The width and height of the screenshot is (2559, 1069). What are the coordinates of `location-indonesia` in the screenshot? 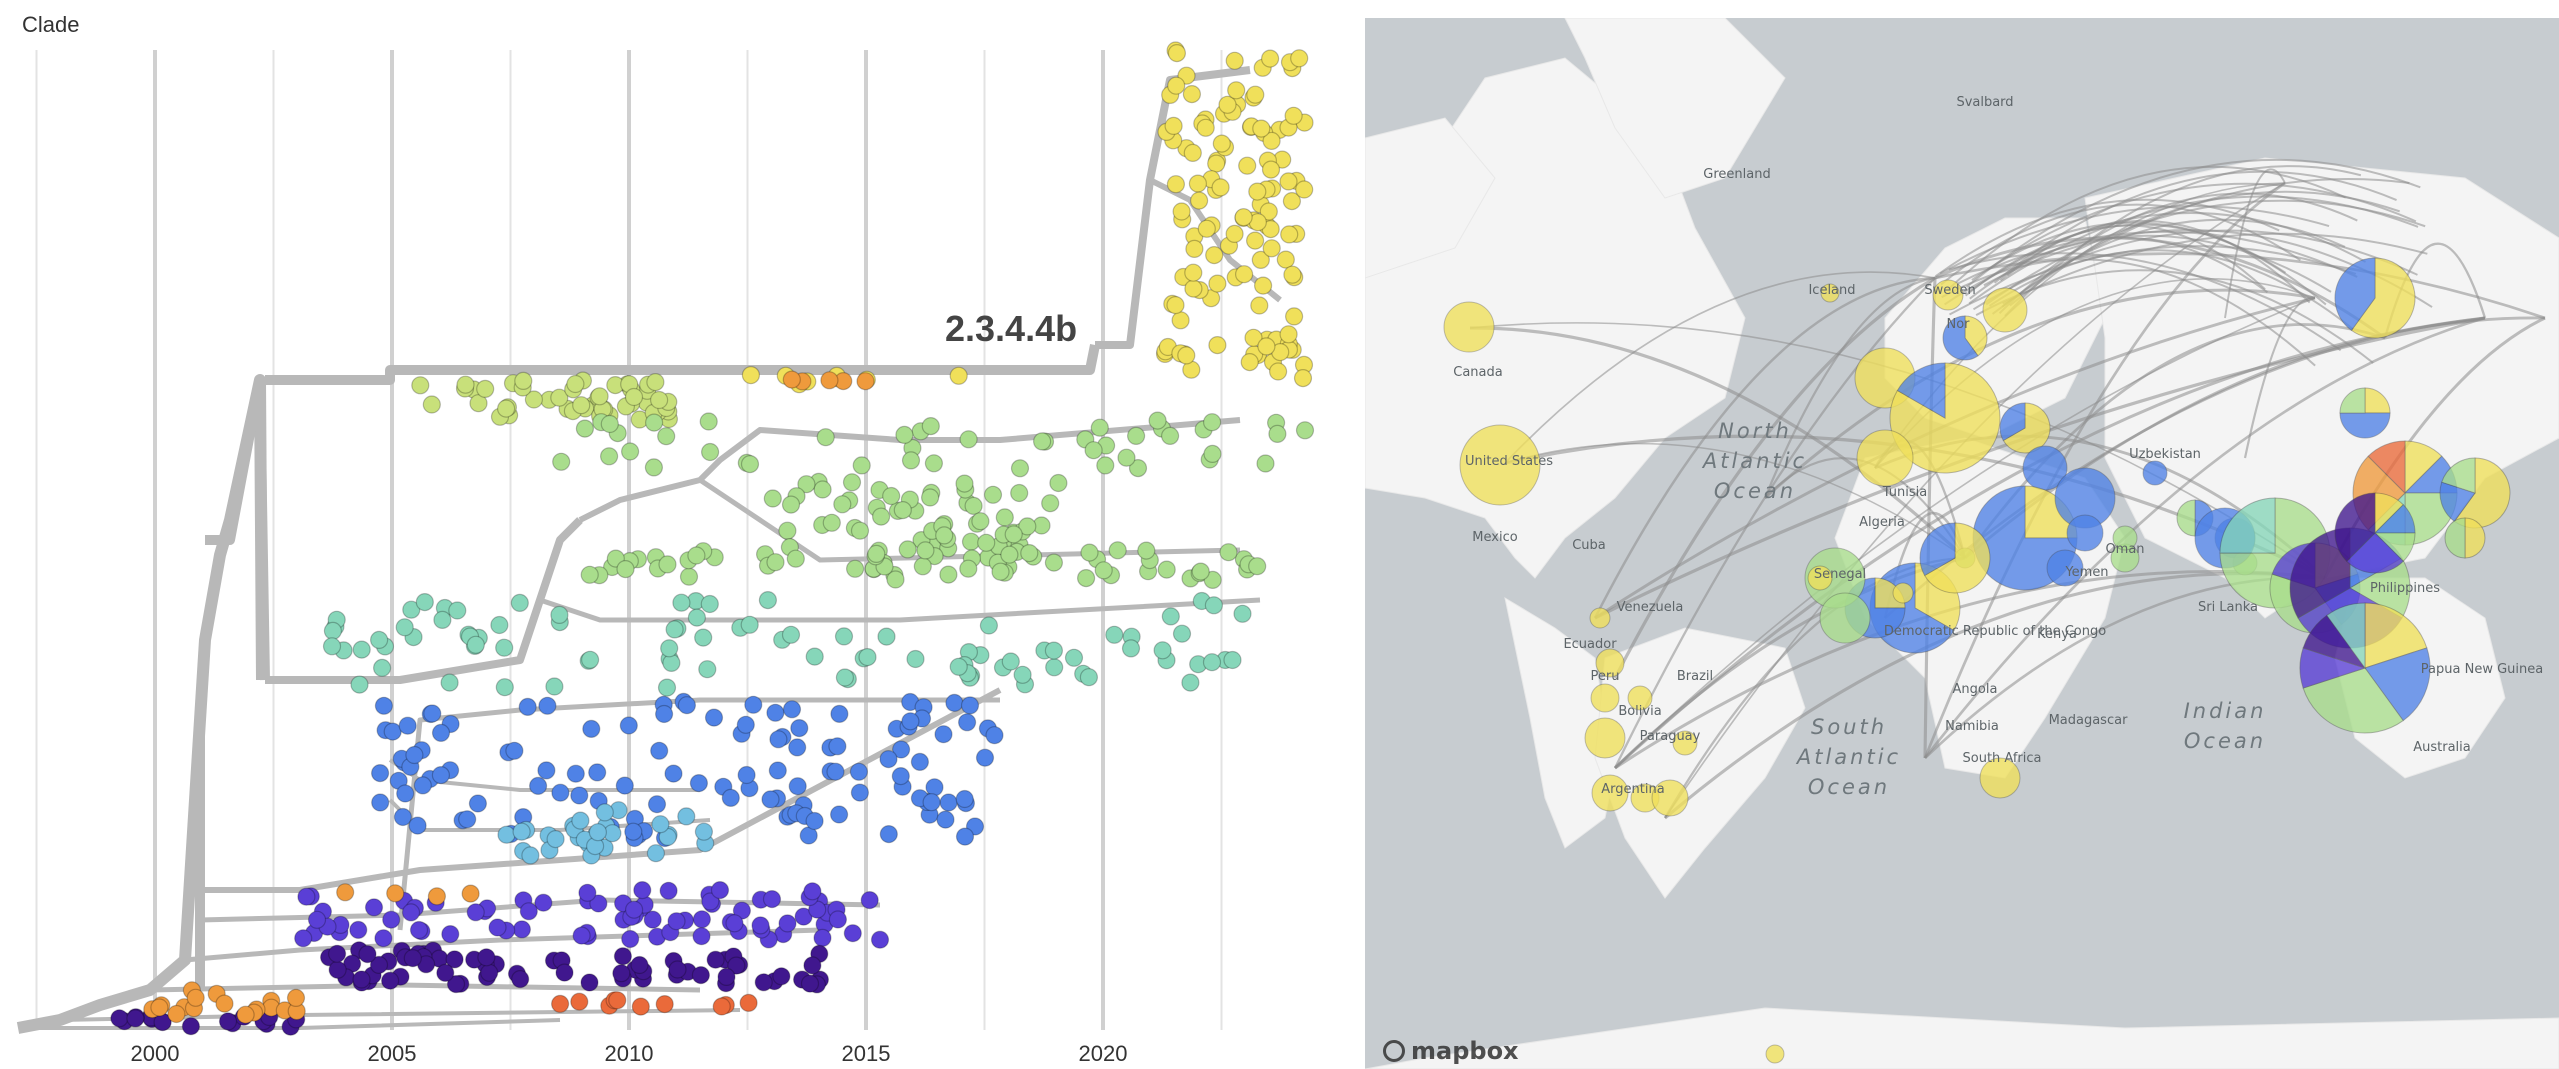 It's located at (2365, 668).